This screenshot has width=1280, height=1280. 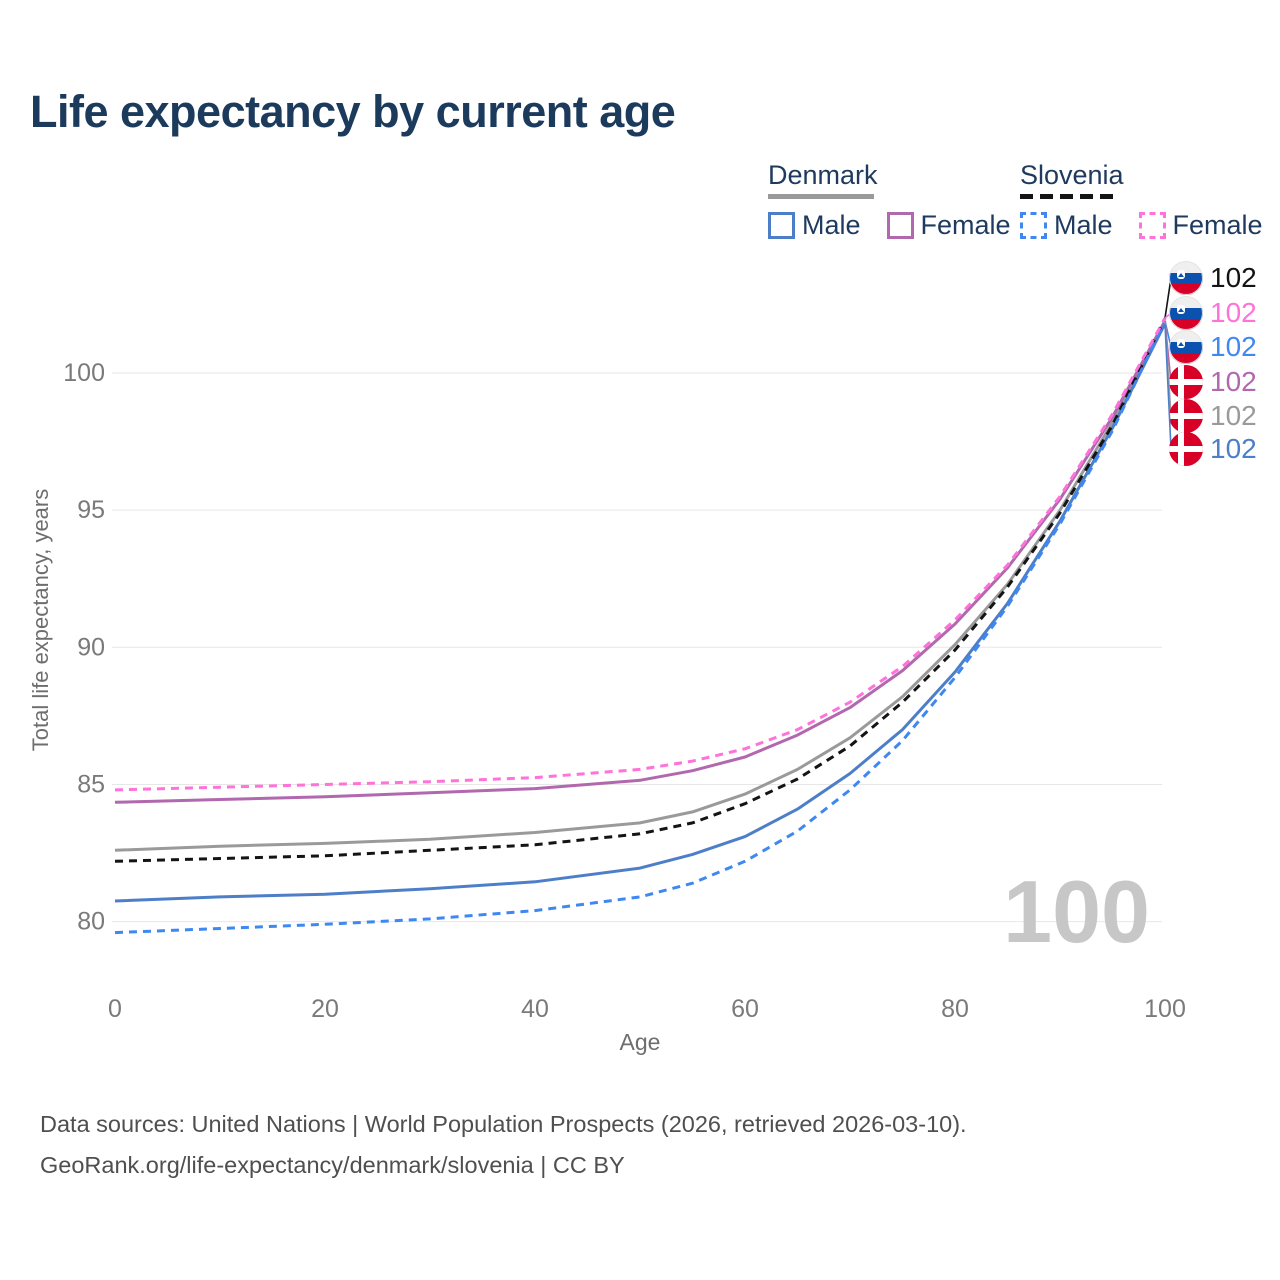 What do you see at coordinates (535, 1009) in the screenshot?
I see `x-tick-label: 40` at bounding box center [535, 1009].